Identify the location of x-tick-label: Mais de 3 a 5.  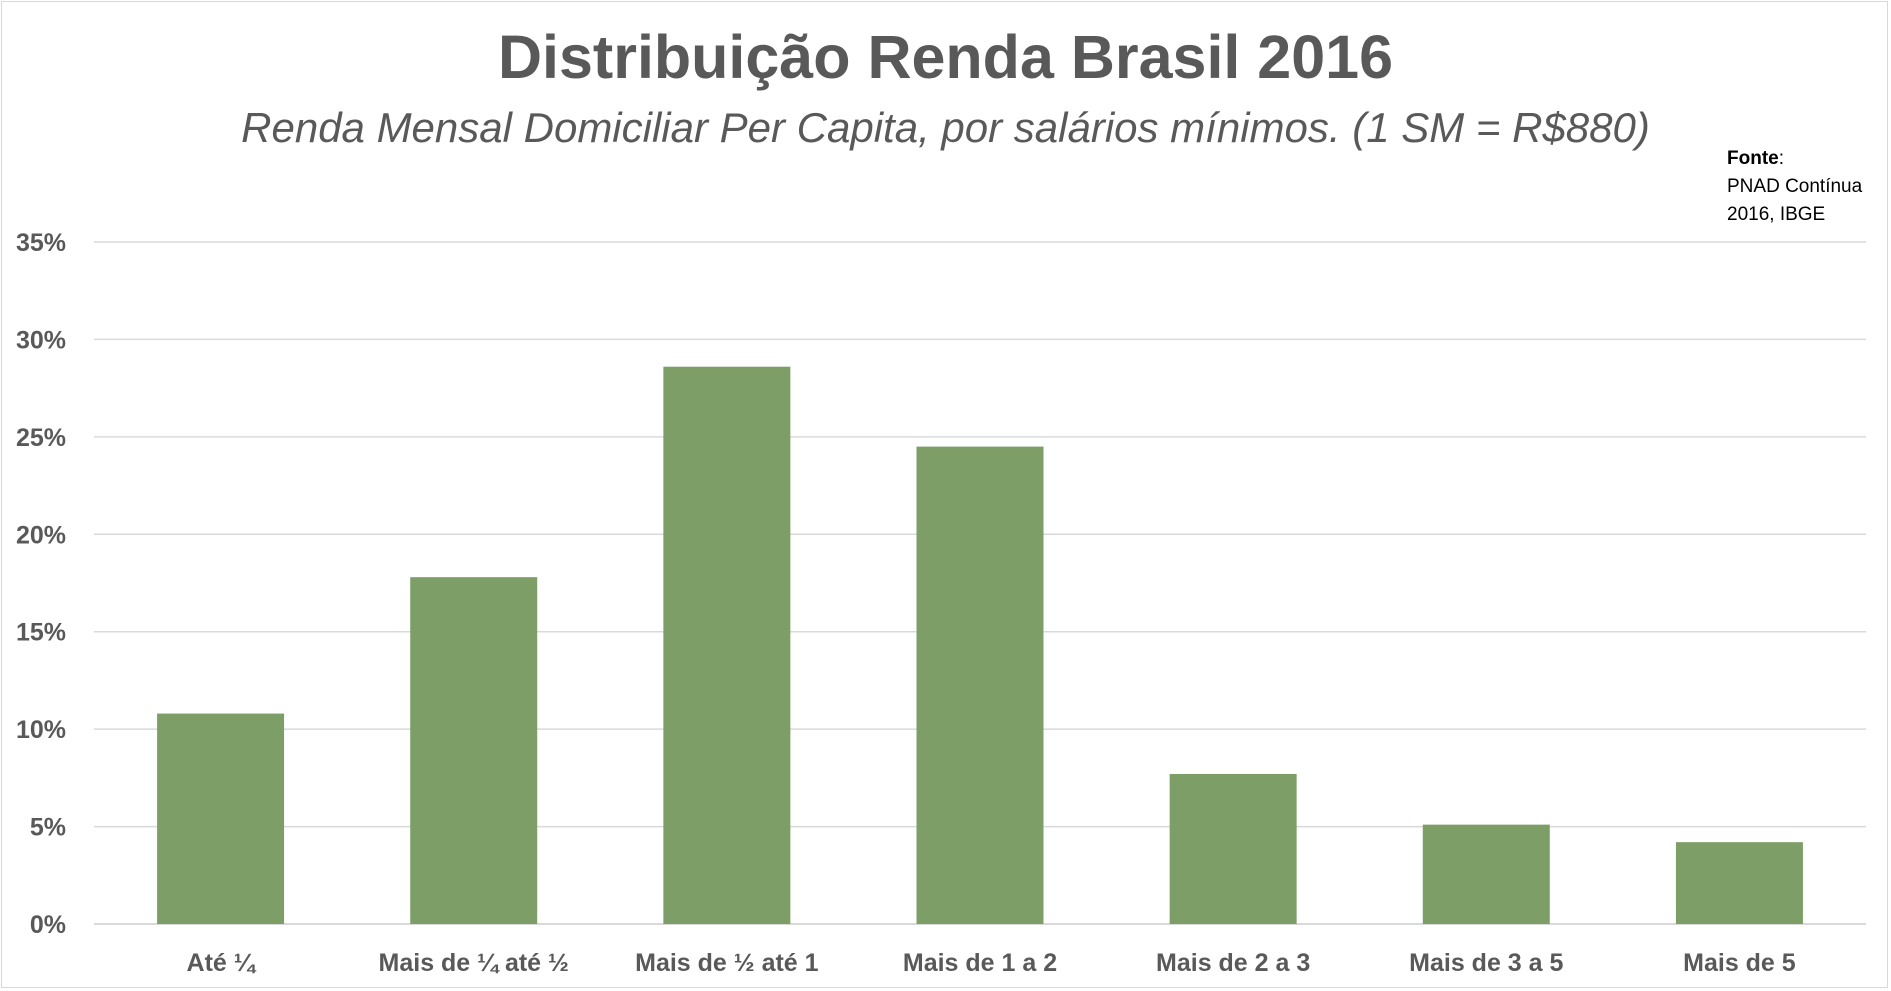
(1486, 963).